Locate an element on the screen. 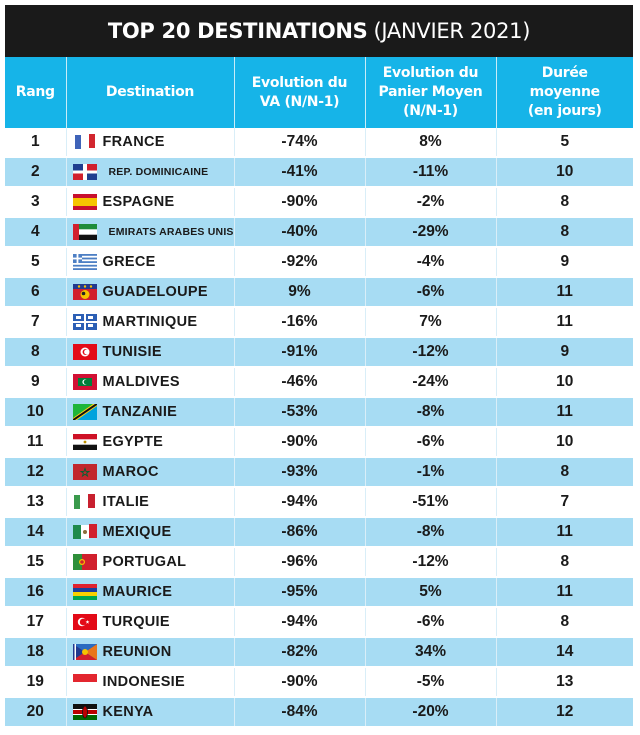  greece-flag-icon is located at coordinates (84, 262).